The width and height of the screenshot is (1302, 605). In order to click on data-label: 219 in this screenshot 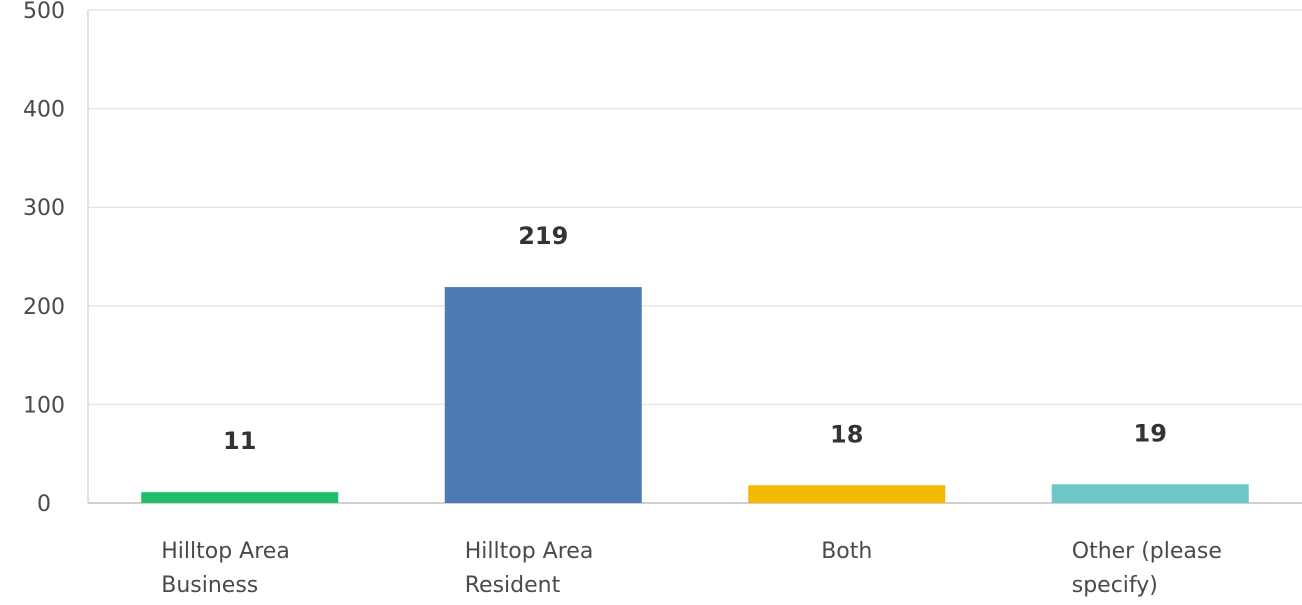, I will do `click(543, 236)`.